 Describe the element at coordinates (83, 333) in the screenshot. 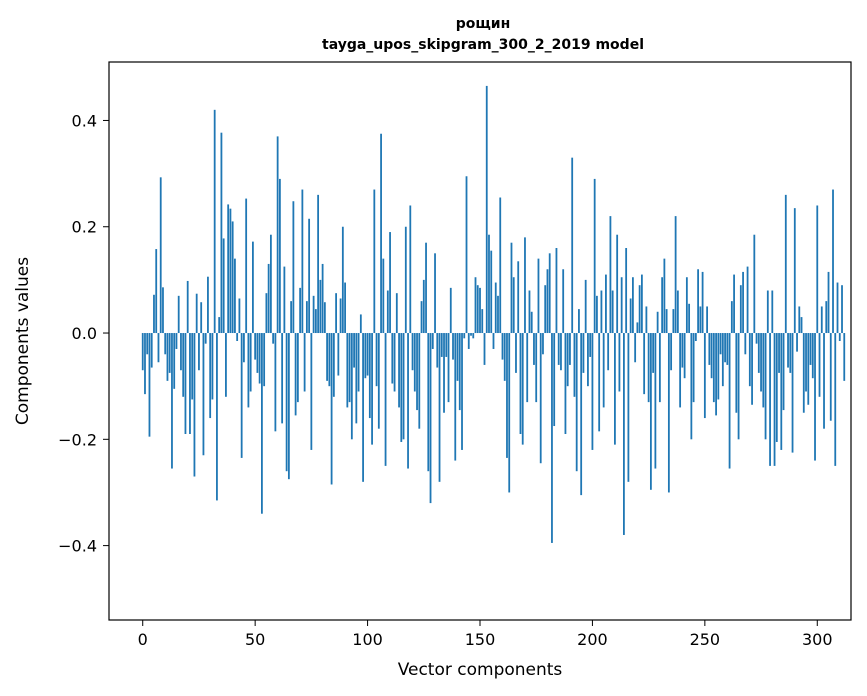

I see `y-axis: −0.4 −0.2 0.0 0.2 0.4` at that location.